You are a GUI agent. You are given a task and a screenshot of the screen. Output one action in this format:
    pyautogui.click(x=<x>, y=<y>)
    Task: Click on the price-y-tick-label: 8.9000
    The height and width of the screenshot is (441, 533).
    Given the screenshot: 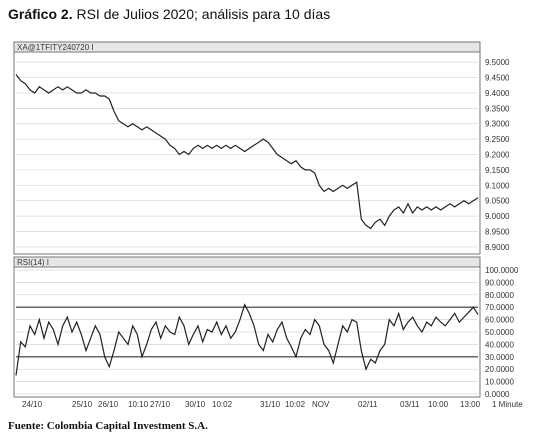 What is the action you would take?
    pyautogui.click(x=497, y=247)
    